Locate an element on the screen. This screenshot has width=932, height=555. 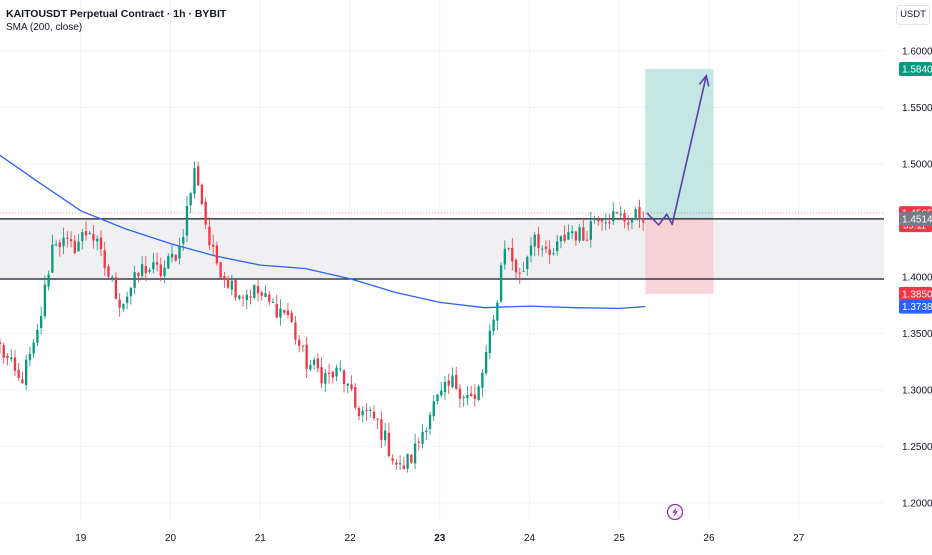
currency-button: USDT is located at coordinates (913, 15).